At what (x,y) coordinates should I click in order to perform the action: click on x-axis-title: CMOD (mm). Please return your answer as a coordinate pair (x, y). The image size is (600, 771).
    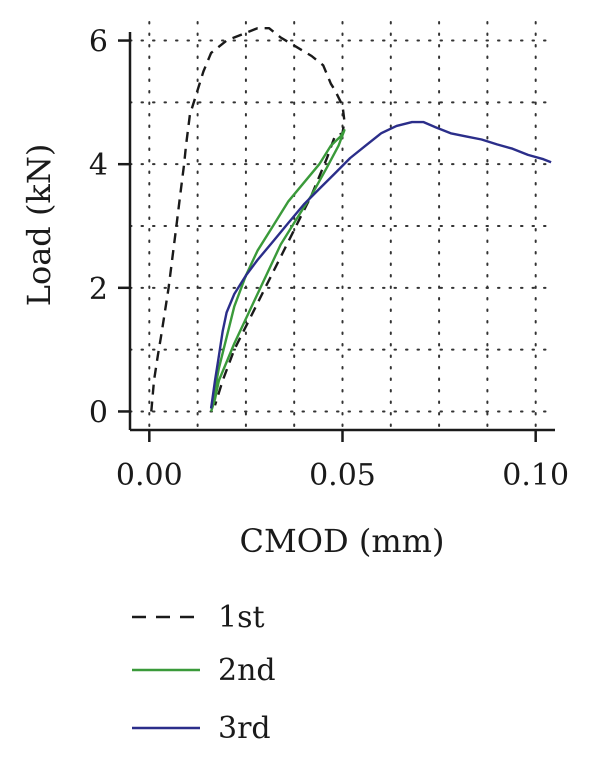
    Looking at the image, I should click on (342, 541).